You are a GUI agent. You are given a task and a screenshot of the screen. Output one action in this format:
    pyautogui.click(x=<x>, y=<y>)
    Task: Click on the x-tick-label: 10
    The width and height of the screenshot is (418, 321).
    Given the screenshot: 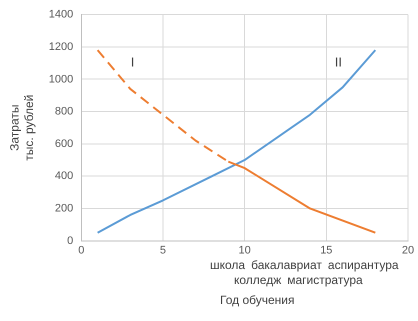 What is the action you would take?
    pyautogui.click(x=244, y=250)
    